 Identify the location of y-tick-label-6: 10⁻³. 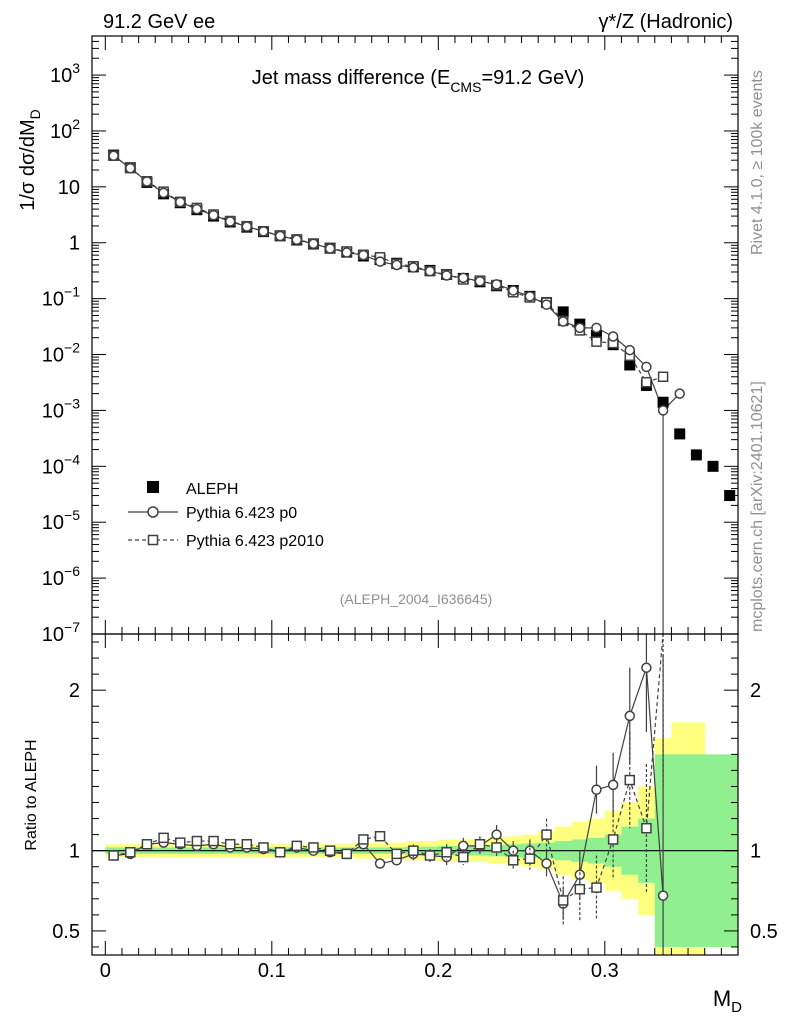
(61, 408).